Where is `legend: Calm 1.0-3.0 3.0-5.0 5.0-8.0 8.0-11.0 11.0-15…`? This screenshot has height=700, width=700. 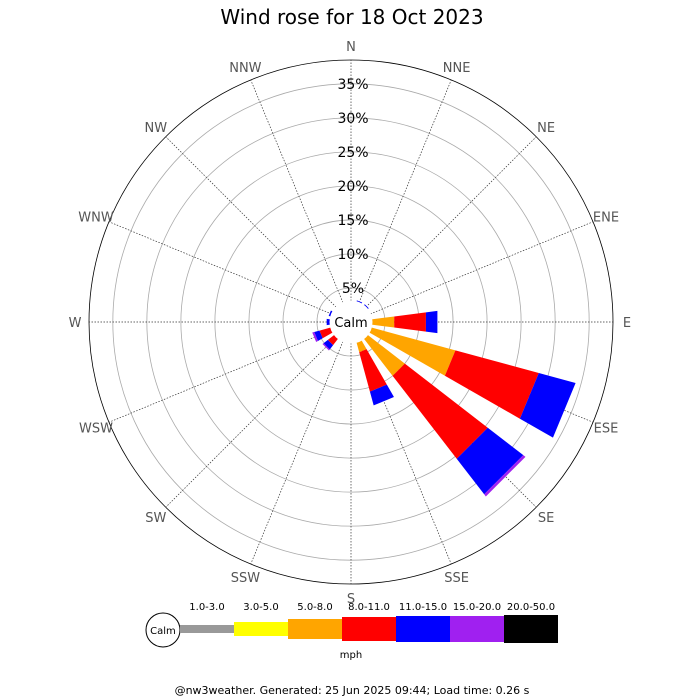
legend: Calm 1.0-3.0 3.0-5.0 5.0-8.0 8.0-11.0 11.0-15… is located at coordinates (351, 631).